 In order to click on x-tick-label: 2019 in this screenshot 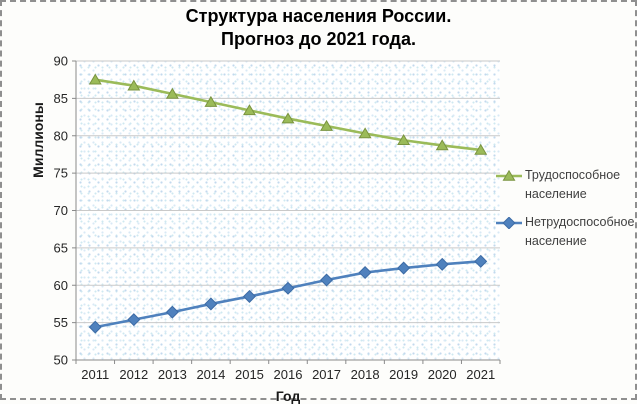, I will do `click(403, 374)`.